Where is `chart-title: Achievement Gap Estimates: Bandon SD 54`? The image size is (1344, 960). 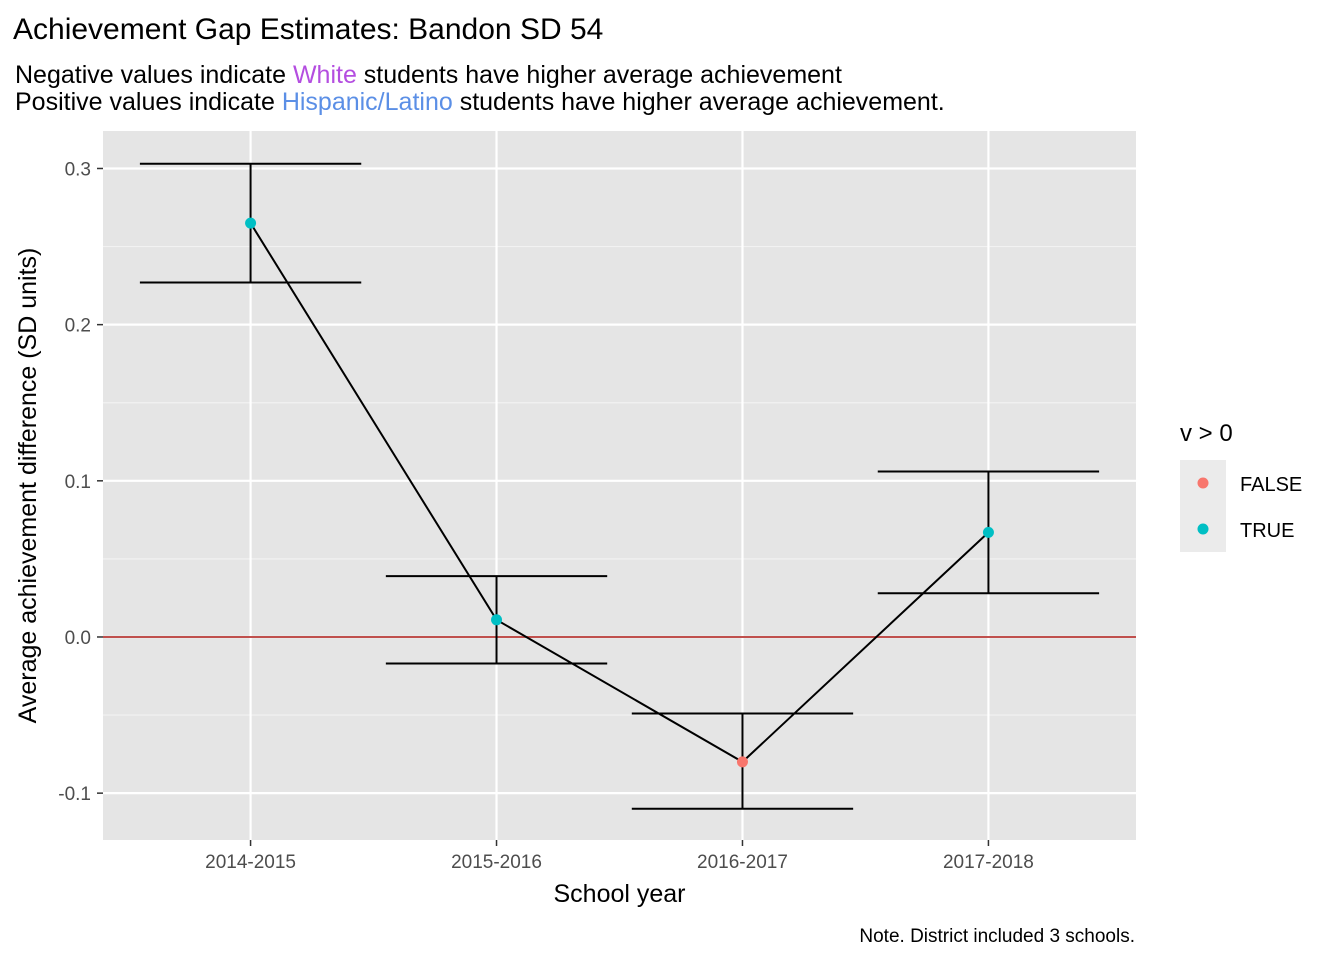 chart-title: Achievement Gap Estimates: Bandon SD 54 is located at coordinates (308, 29).